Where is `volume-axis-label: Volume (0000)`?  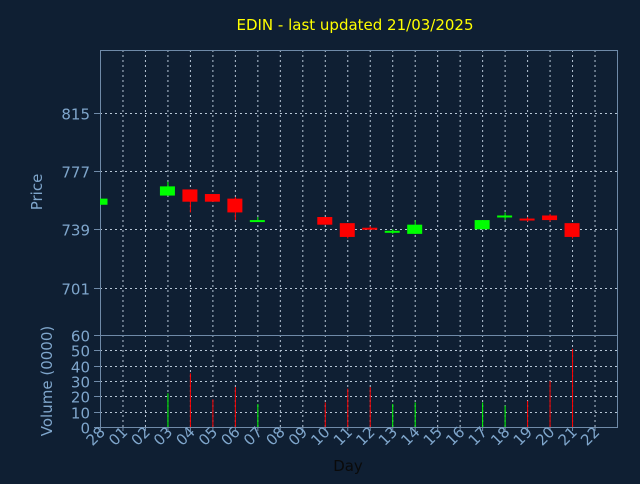 volume-axis-label: Volume (0000) is located at coordinates (47, 381).